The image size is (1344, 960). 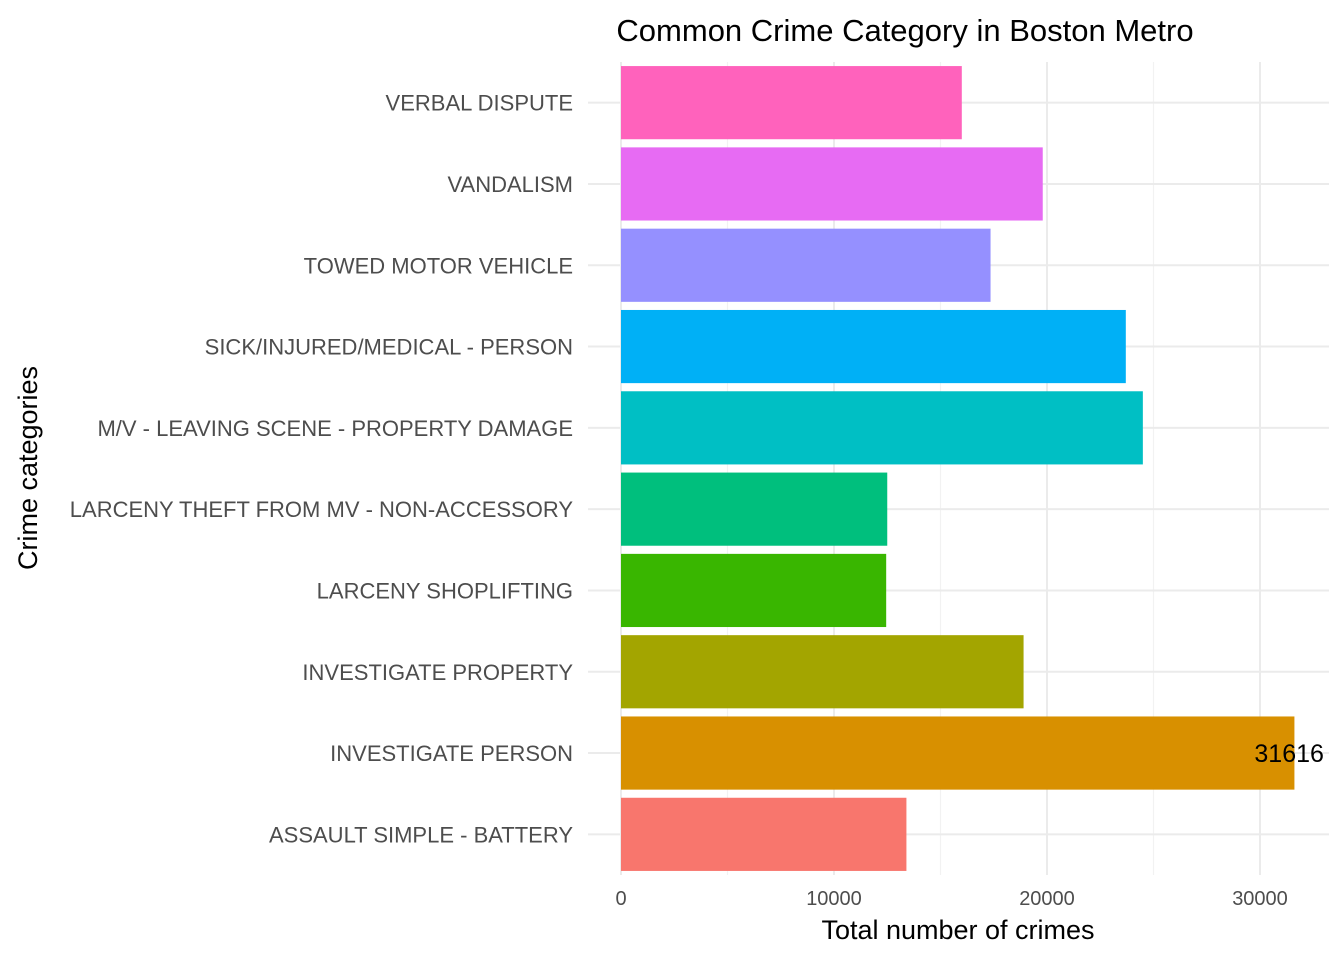 What do you see at coordinates (1047, 899) in the screenshot?
I see `x-tick-label: 20000` at bounding box center [1047, 899].